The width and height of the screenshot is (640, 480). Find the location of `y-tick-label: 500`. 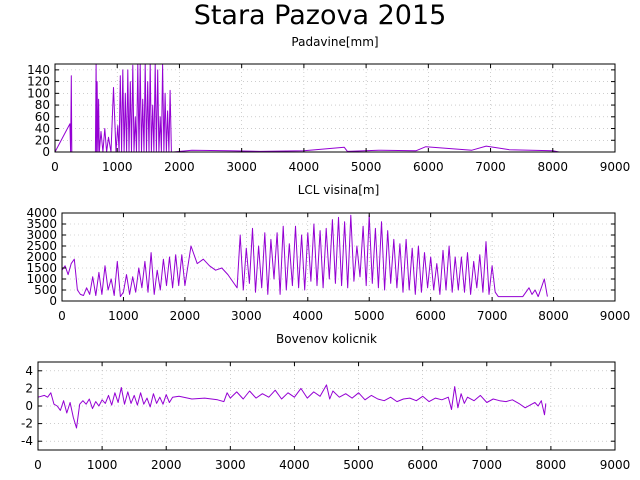

y-tick-label: 500 is located at coordinates (45, 290).